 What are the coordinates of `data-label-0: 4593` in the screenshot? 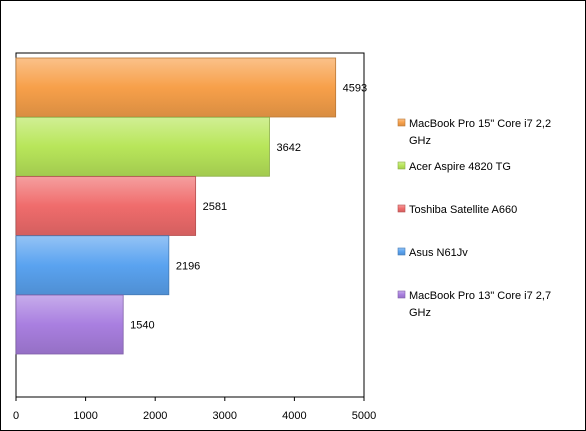 It's located at (355, 89).